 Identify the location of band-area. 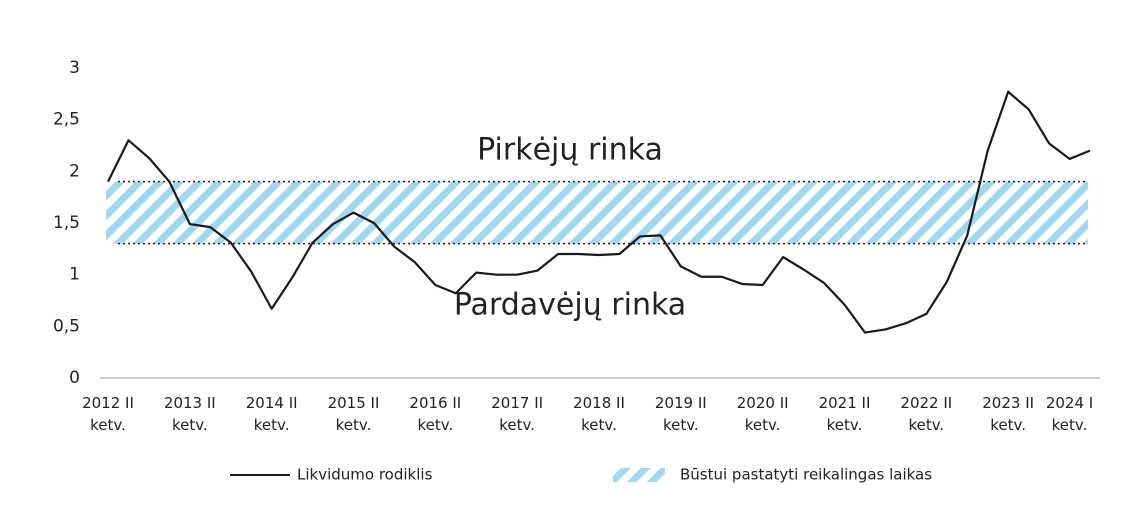
(597, 212).